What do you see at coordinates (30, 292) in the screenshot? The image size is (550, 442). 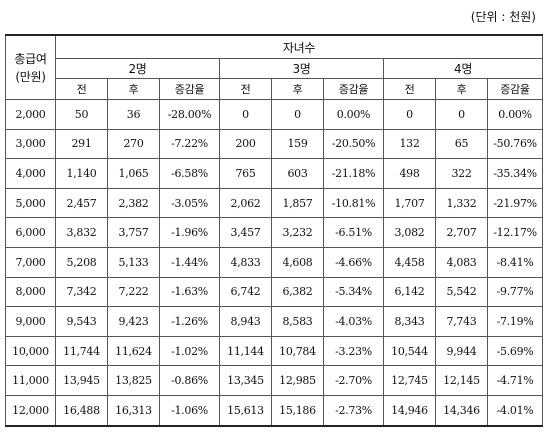 I see `salary-cell: 8,000` at bounding box center [30, 292].